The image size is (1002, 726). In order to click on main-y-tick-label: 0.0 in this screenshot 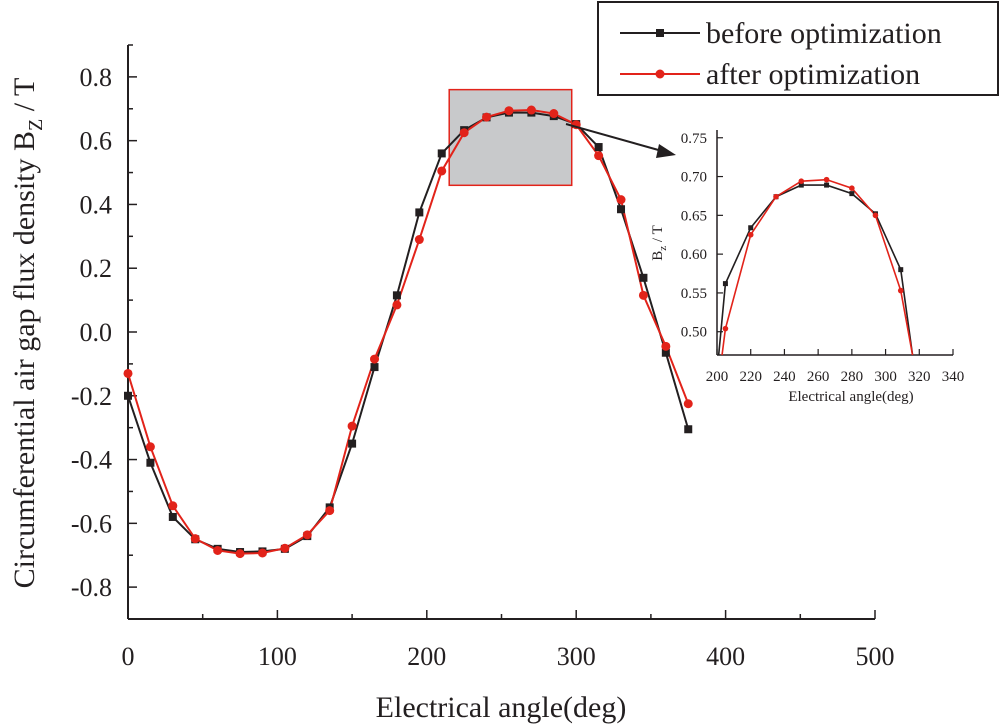, I will do `click(96, 332)`.